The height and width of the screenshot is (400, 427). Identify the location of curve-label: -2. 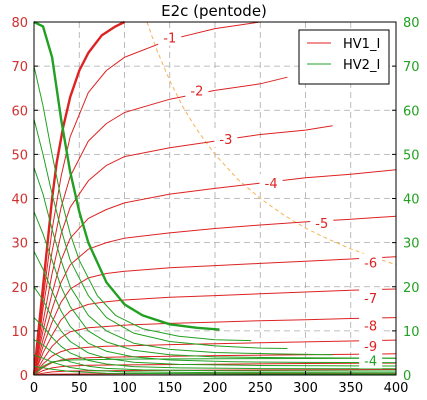
(196, 91).